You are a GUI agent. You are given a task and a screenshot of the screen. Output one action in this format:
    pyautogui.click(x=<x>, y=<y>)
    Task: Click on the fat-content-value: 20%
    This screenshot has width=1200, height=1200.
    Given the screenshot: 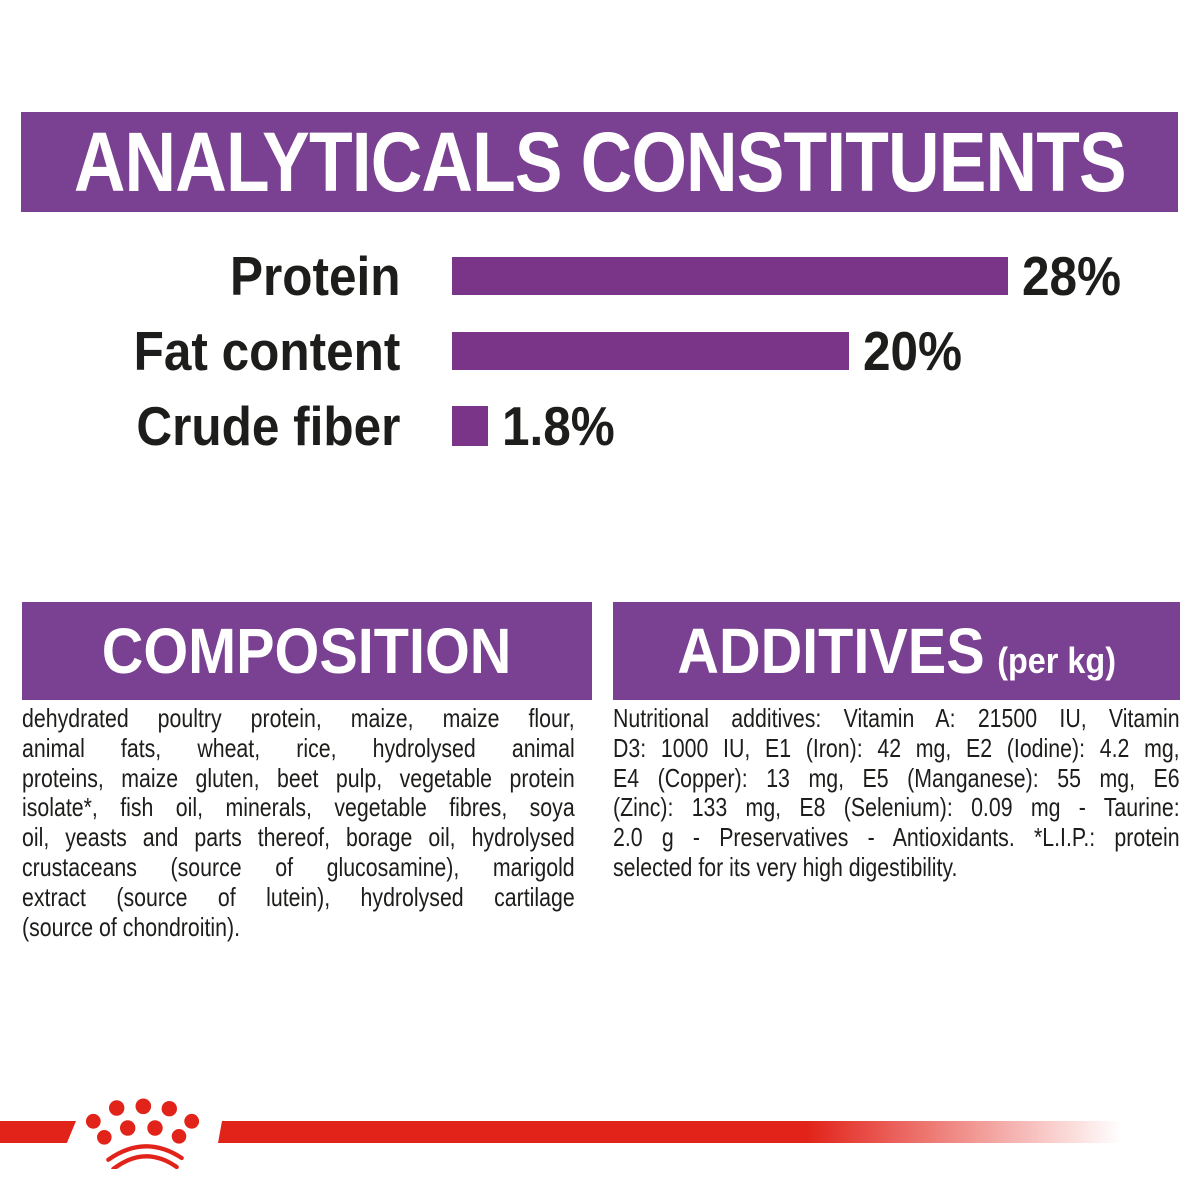 What is the action you would take?
    pyautogui.click(x=913, y=351)
    